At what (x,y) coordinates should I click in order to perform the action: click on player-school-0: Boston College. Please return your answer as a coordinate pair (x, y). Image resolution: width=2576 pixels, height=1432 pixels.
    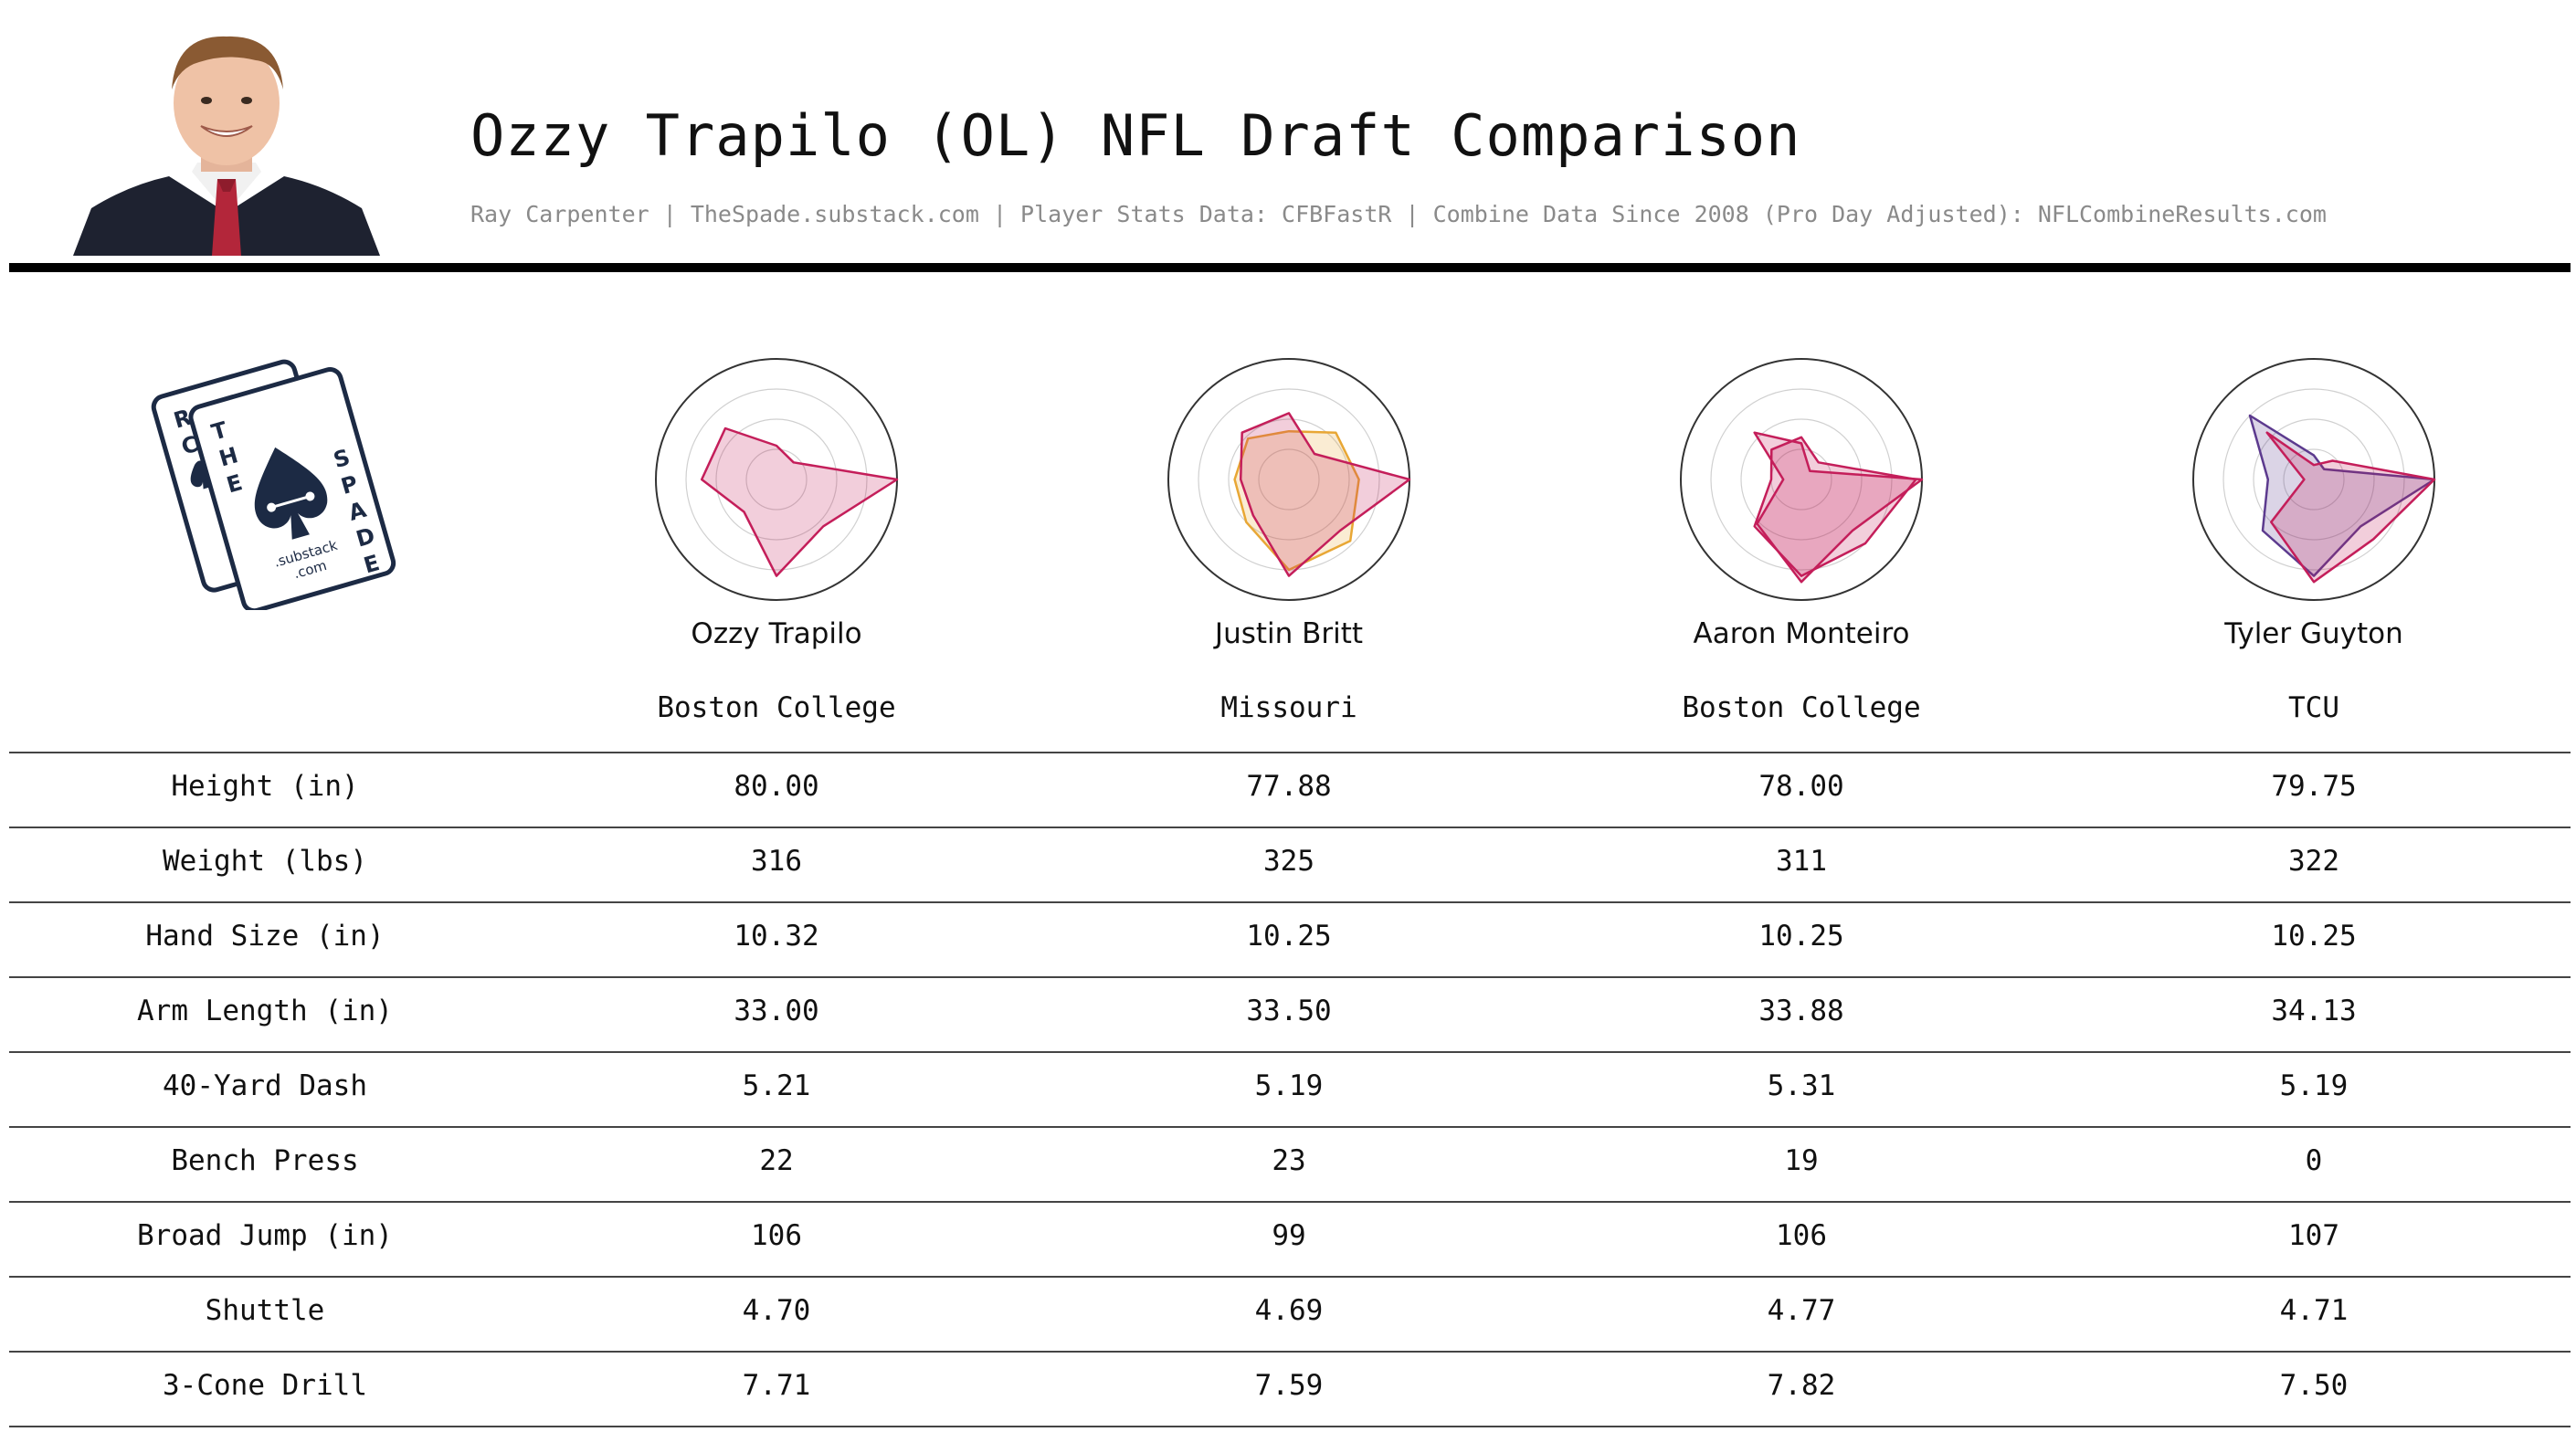
    Looking at the image, I should click on (776, 707).